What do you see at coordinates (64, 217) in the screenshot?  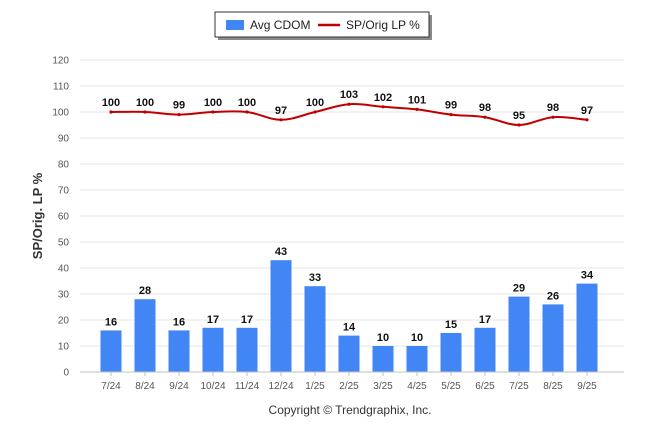 I see `y-tick-label: 60` at bounding box center [64, 217].